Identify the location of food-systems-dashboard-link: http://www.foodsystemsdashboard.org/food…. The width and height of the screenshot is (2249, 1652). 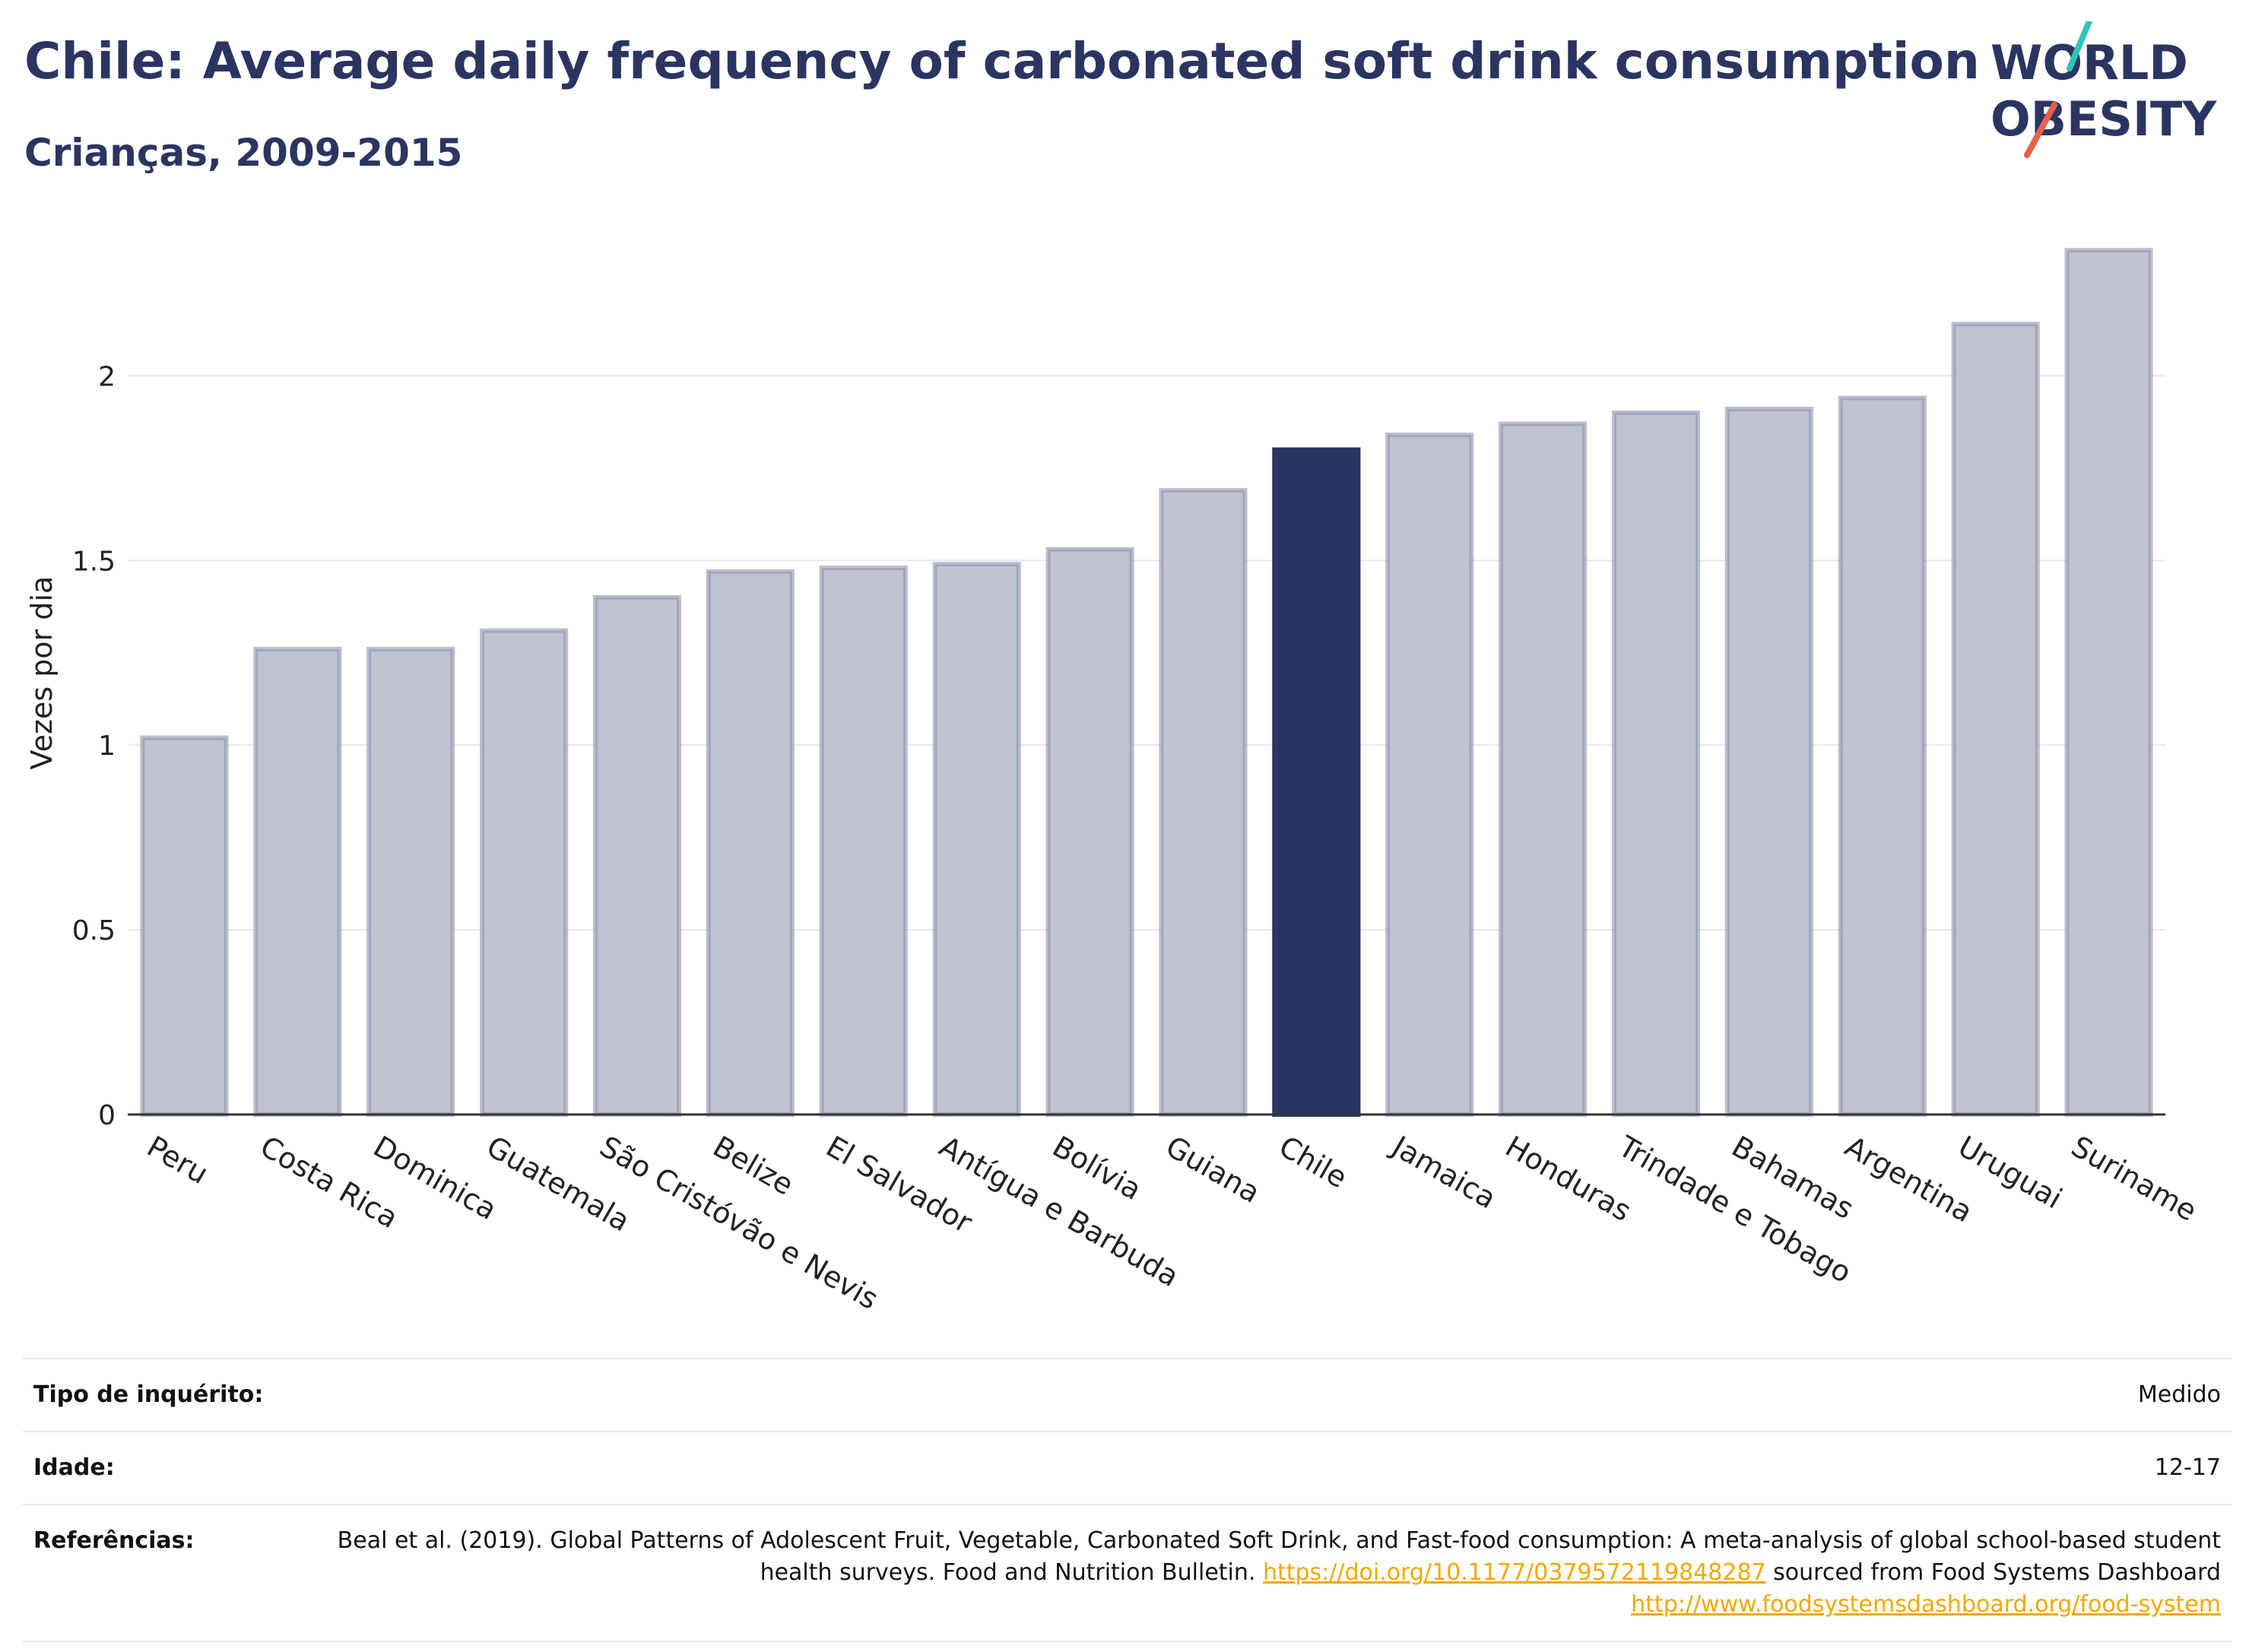
(1926, 1604).